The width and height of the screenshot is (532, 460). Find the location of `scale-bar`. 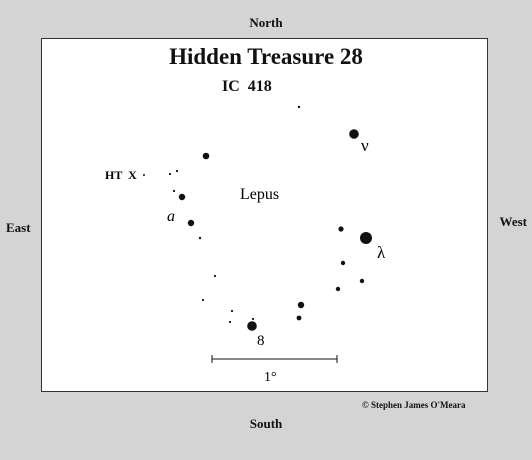

scale-bar is located at coordinates (274, 359).